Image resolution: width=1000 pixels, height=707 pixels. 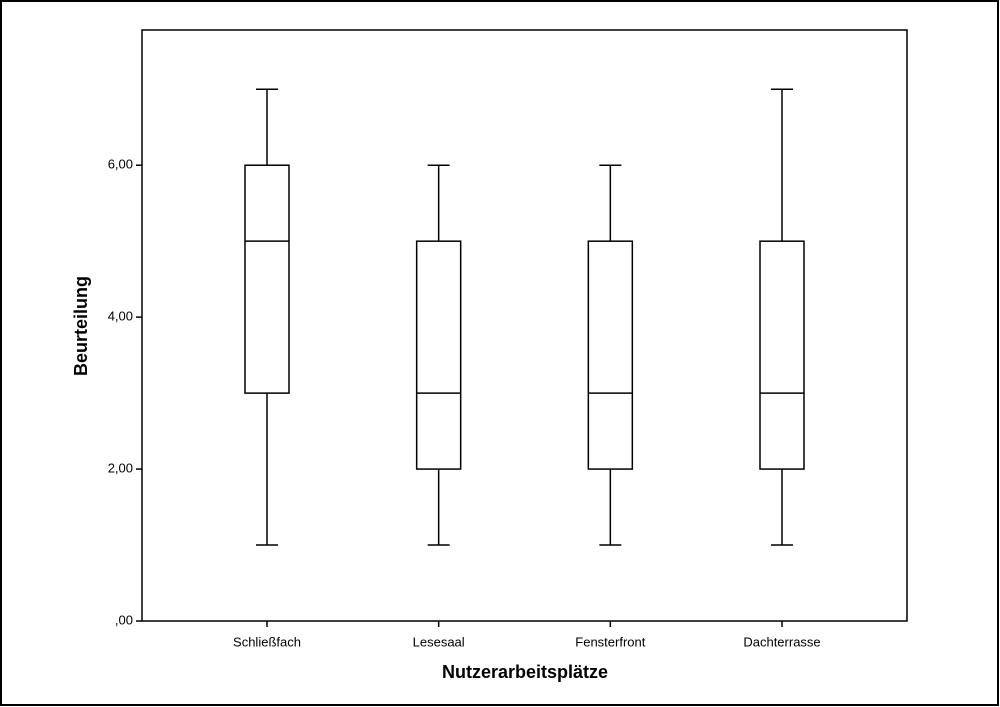 What do you see at coordinates (439, 641) in the screenshot?
I see `x-tick-label: Lesesaal` at bounding box center [439, 641].